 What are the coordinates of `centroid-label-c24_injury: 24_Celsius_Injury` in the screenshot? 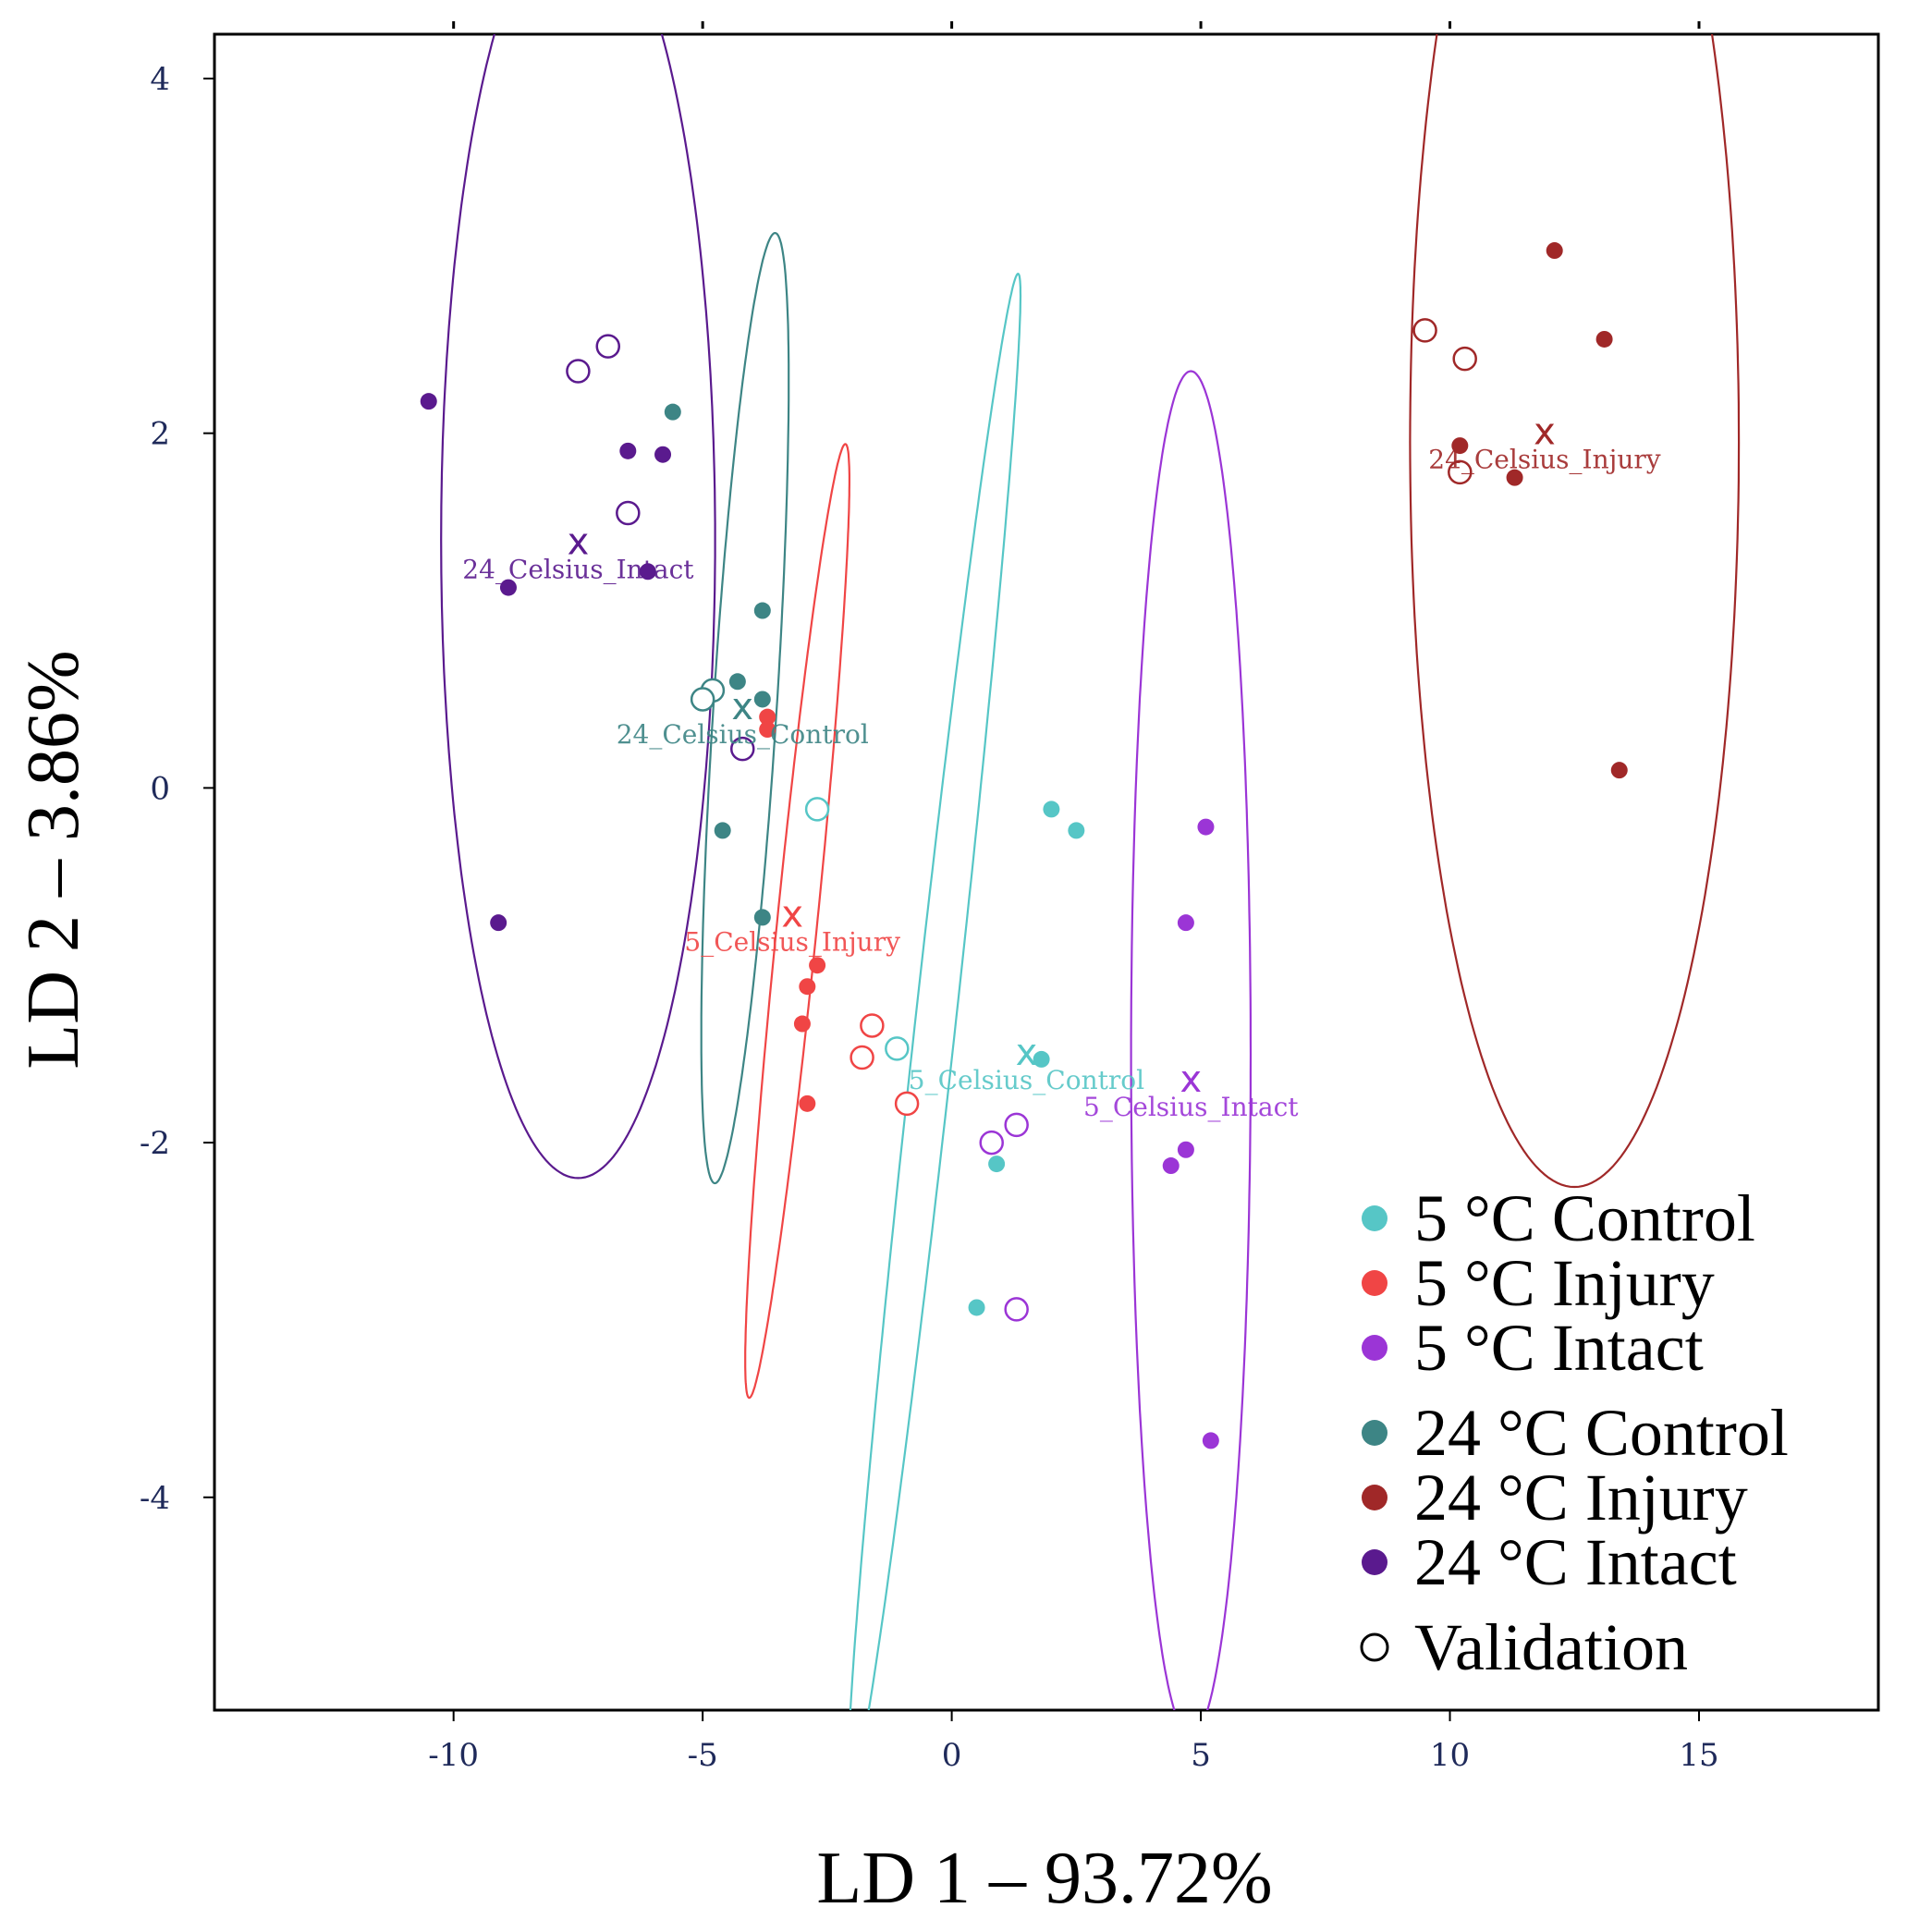 It's located at (1544, 460).